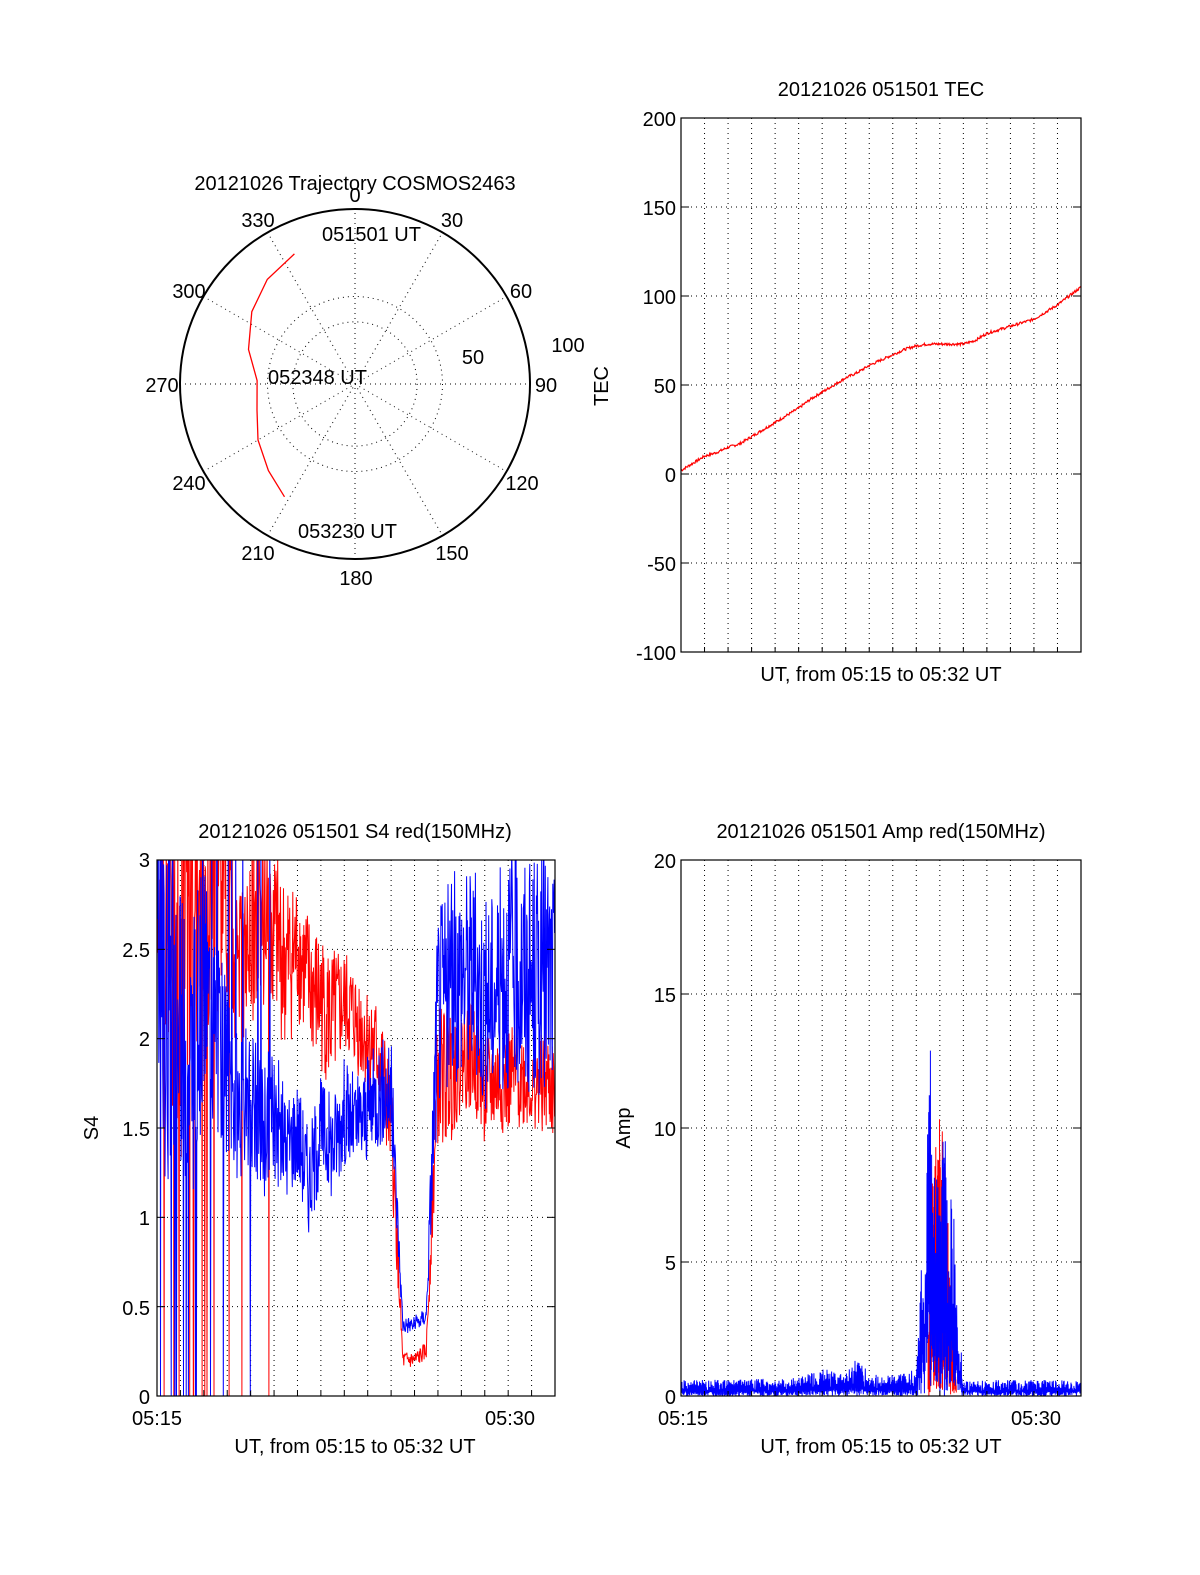  Describe the element at coordinates (257, 221) in the screenshot. I see `angle-label-330: 330` at that location.